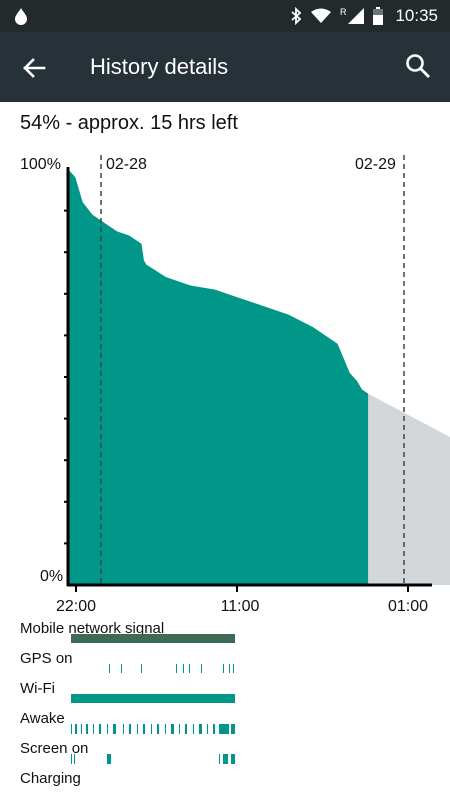  Describe the element at coordinates (296, 16) in the screenshot. I see `bluetooth-icon` at that location.